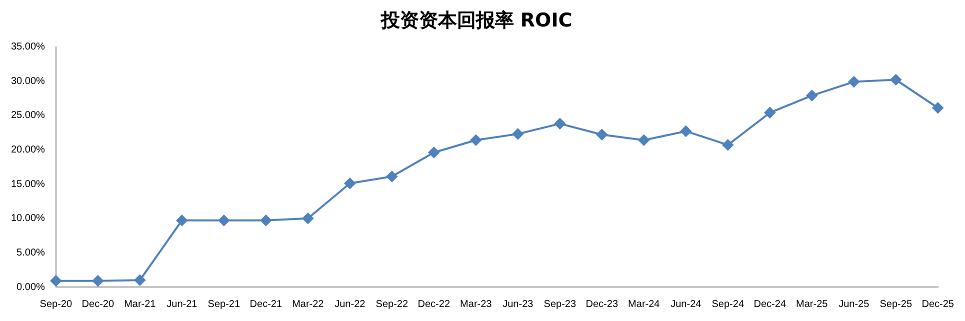  Describe the element at coordinates (602, 304) in the screenshot. I see `x-tick-label: Dec-23` at that location.